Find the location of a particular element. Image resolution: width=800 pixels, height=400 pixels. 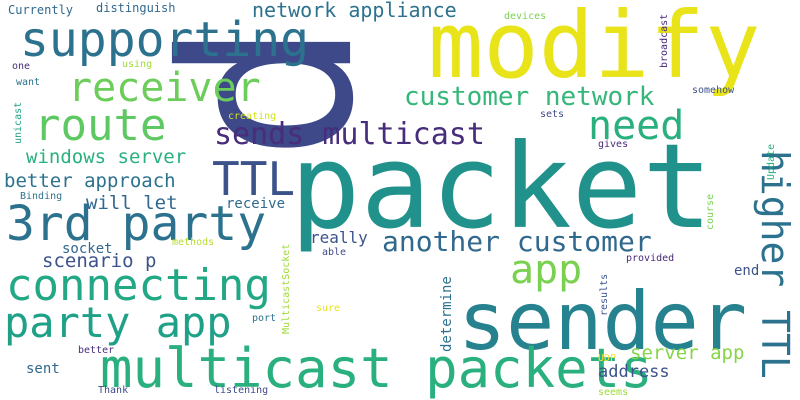

word-udp: UDP is located at coordinates (607, 358).